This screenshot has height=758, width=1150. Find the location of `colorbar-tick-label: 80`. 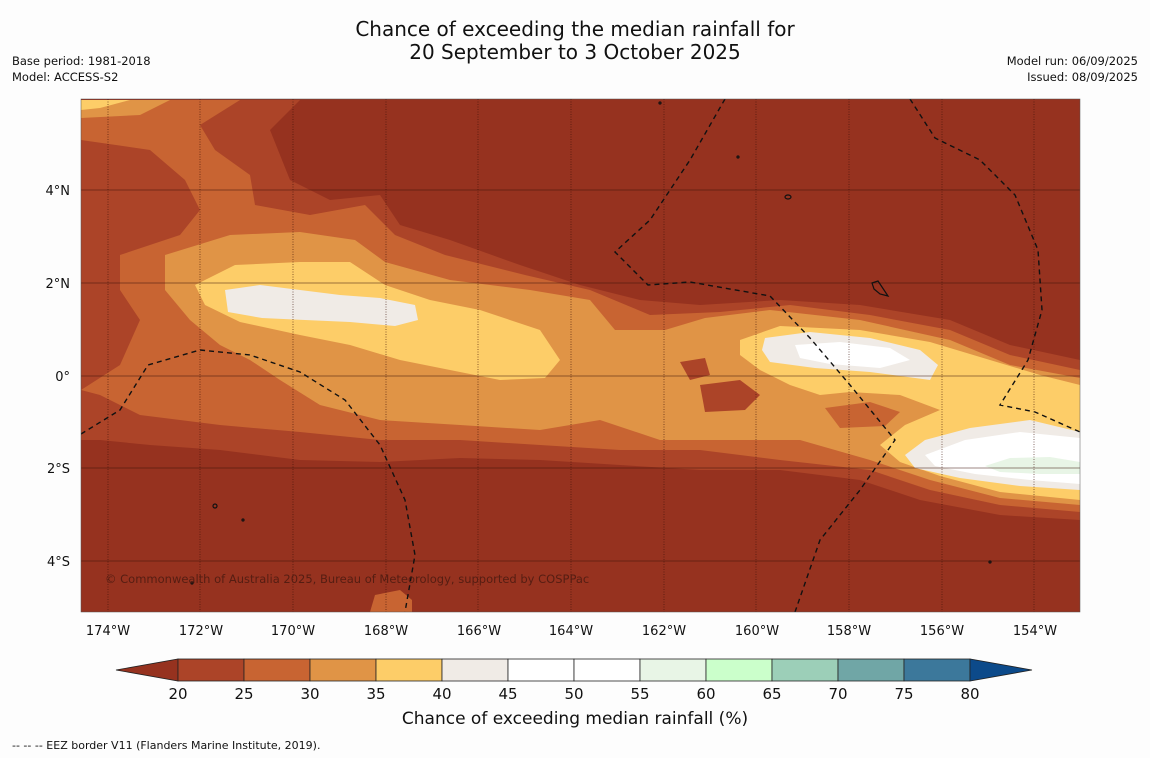

colorbar-tick-label: 80 is located at coordinates (969, 694).